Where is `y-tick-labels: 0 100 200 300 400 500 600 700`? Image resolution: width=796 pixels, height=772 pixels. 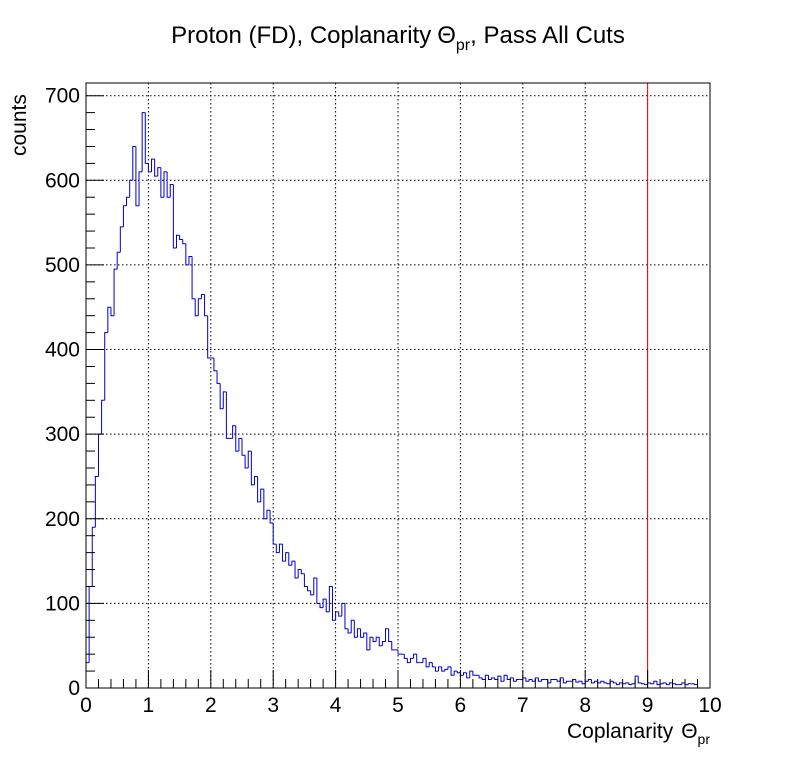 y-tick-labels: 0 100 200 300 400 500 600 700 is located at coordinates (62, 392).